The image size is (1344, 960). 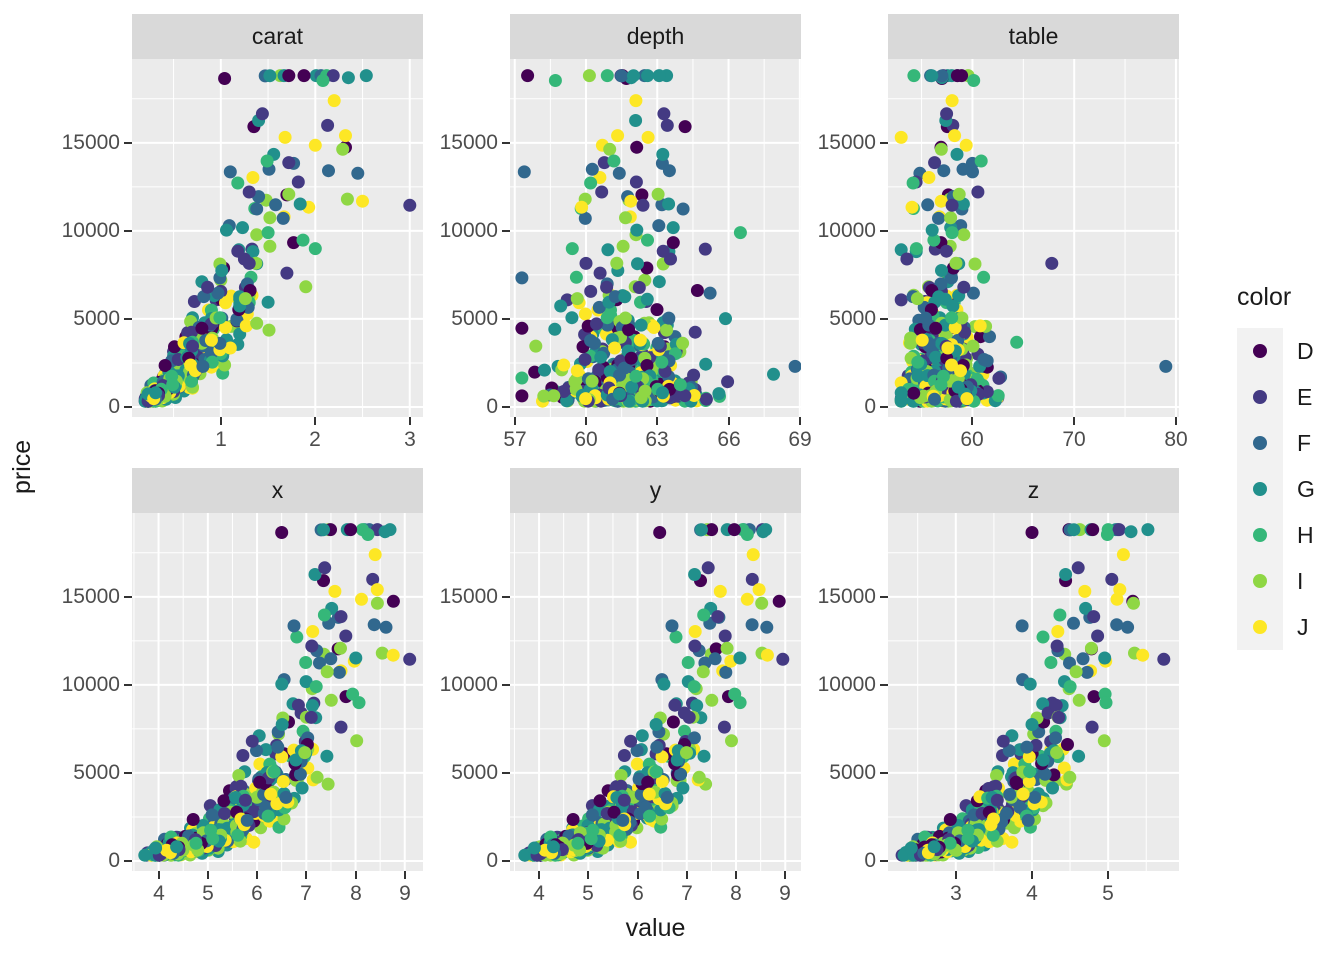 I want to click on legend-dot-J, so click(x=1260, y=627).